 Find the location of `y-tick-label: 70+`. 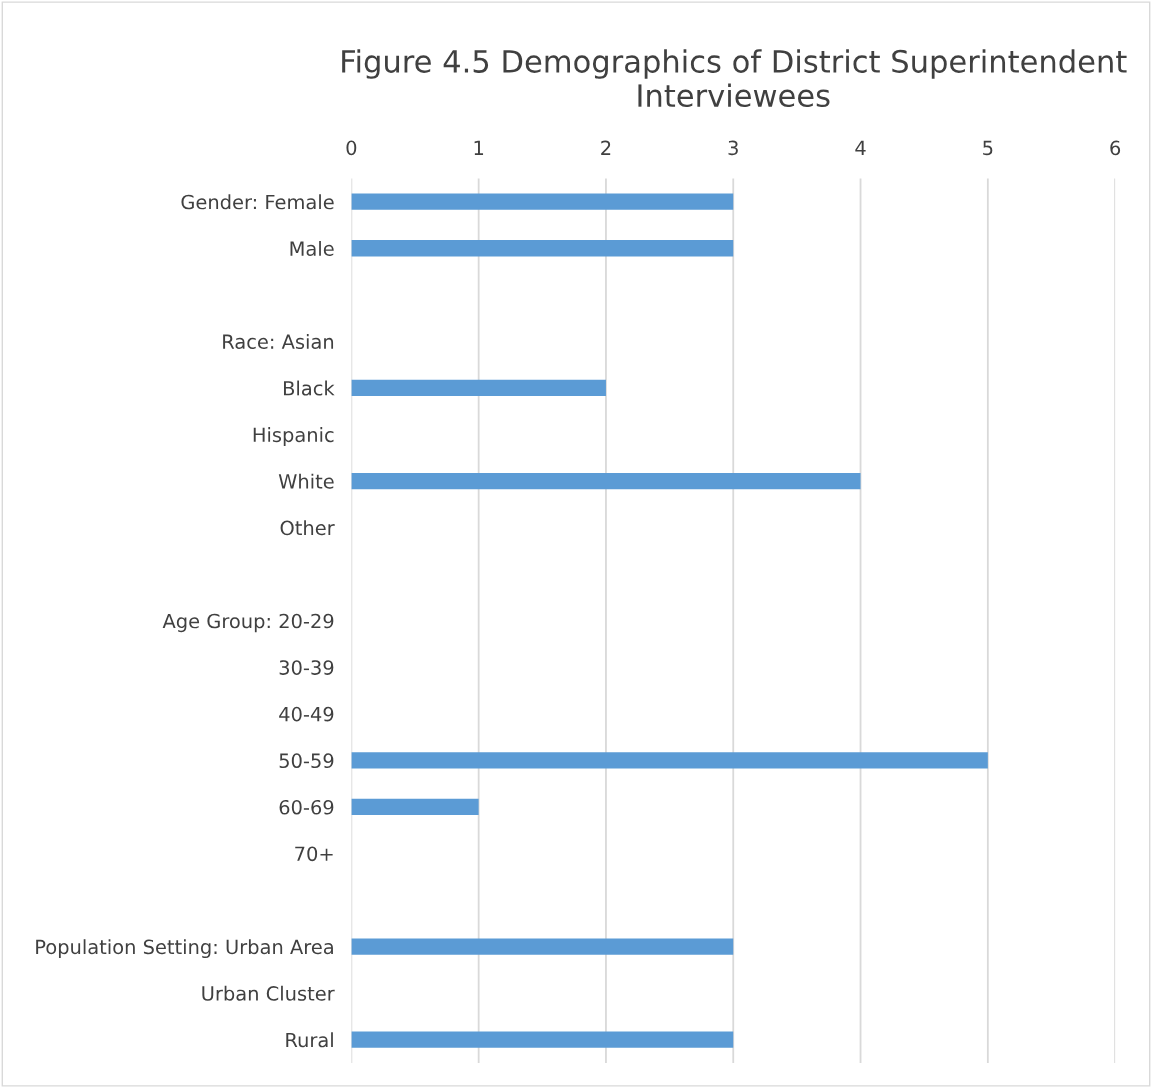

y-tick-label: 70+ is located at coordinates (314, 854).